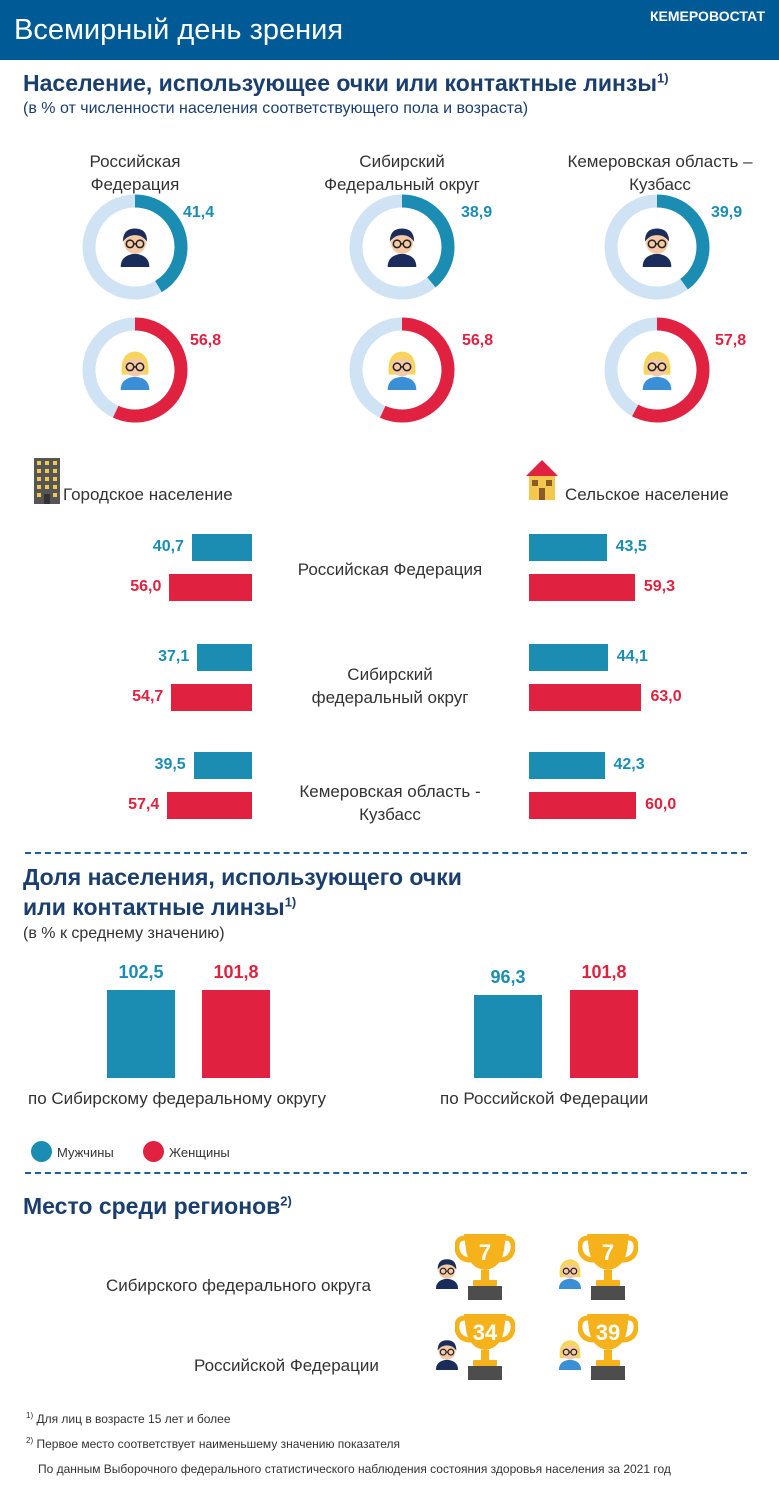 The height and width of the screenshot is (1500, 779). Describe the element at coordinates (707, 16) in the screenshot. I see `org-name: КЕМЕРОВОСТАТ` at that location.